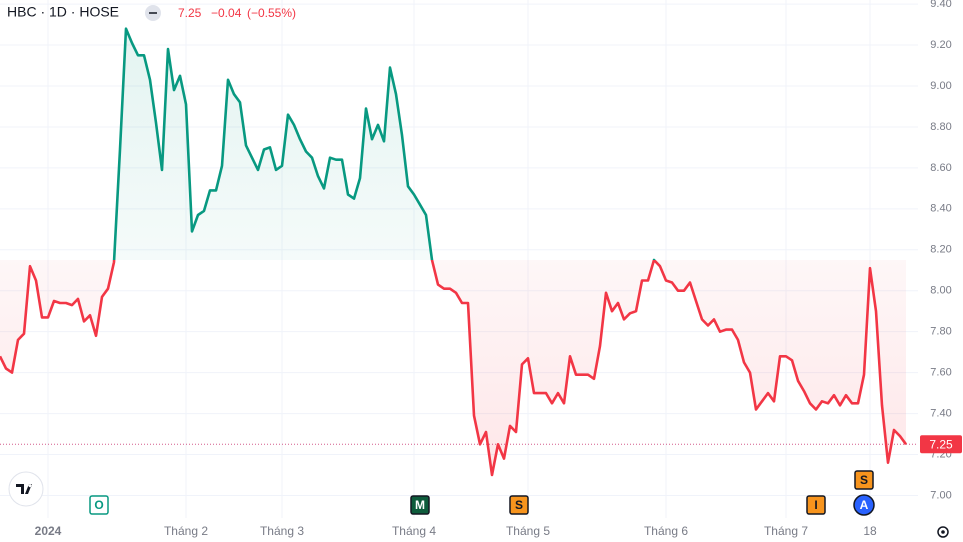  Describe the element at coordinates (282, 531) in the screenshot. I see `x-tick-label: Tháng 3` at that location.